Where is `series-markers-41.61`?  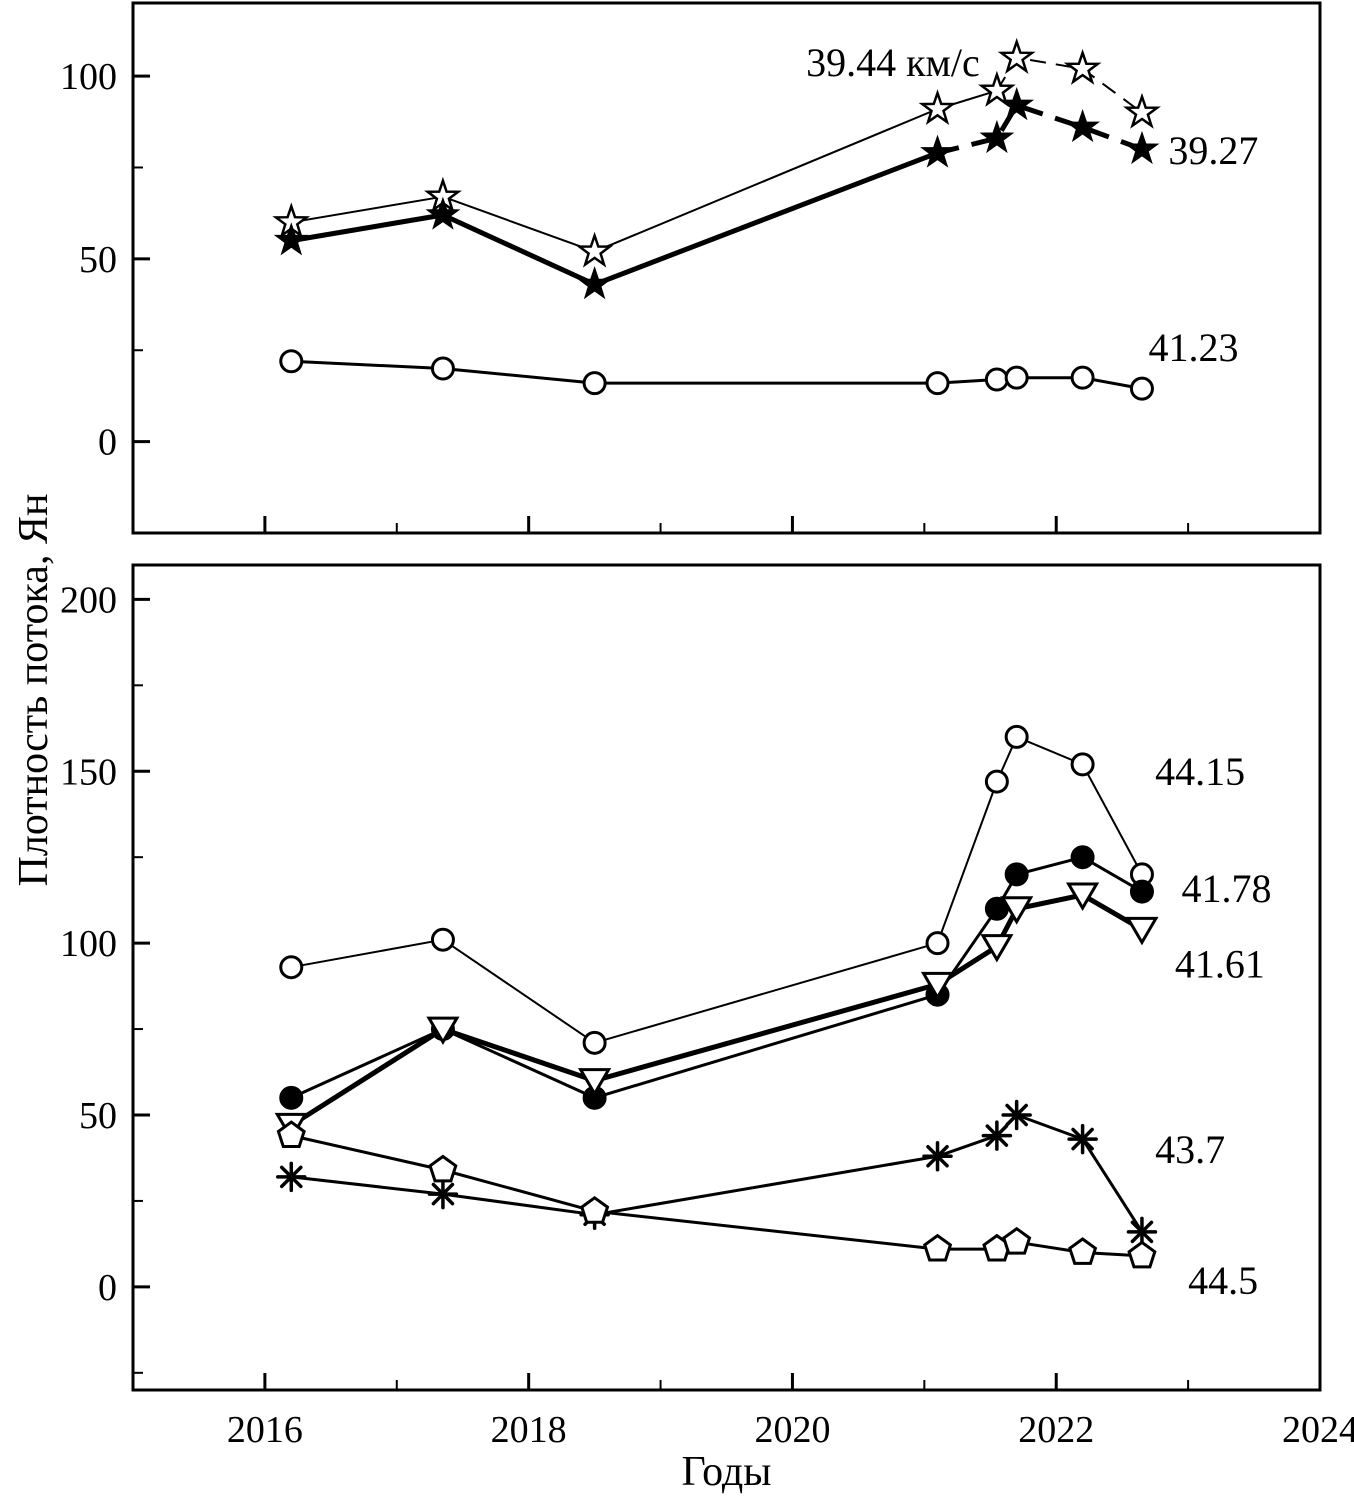 series-markers-41.61 is located at coordinates (716, 1012).